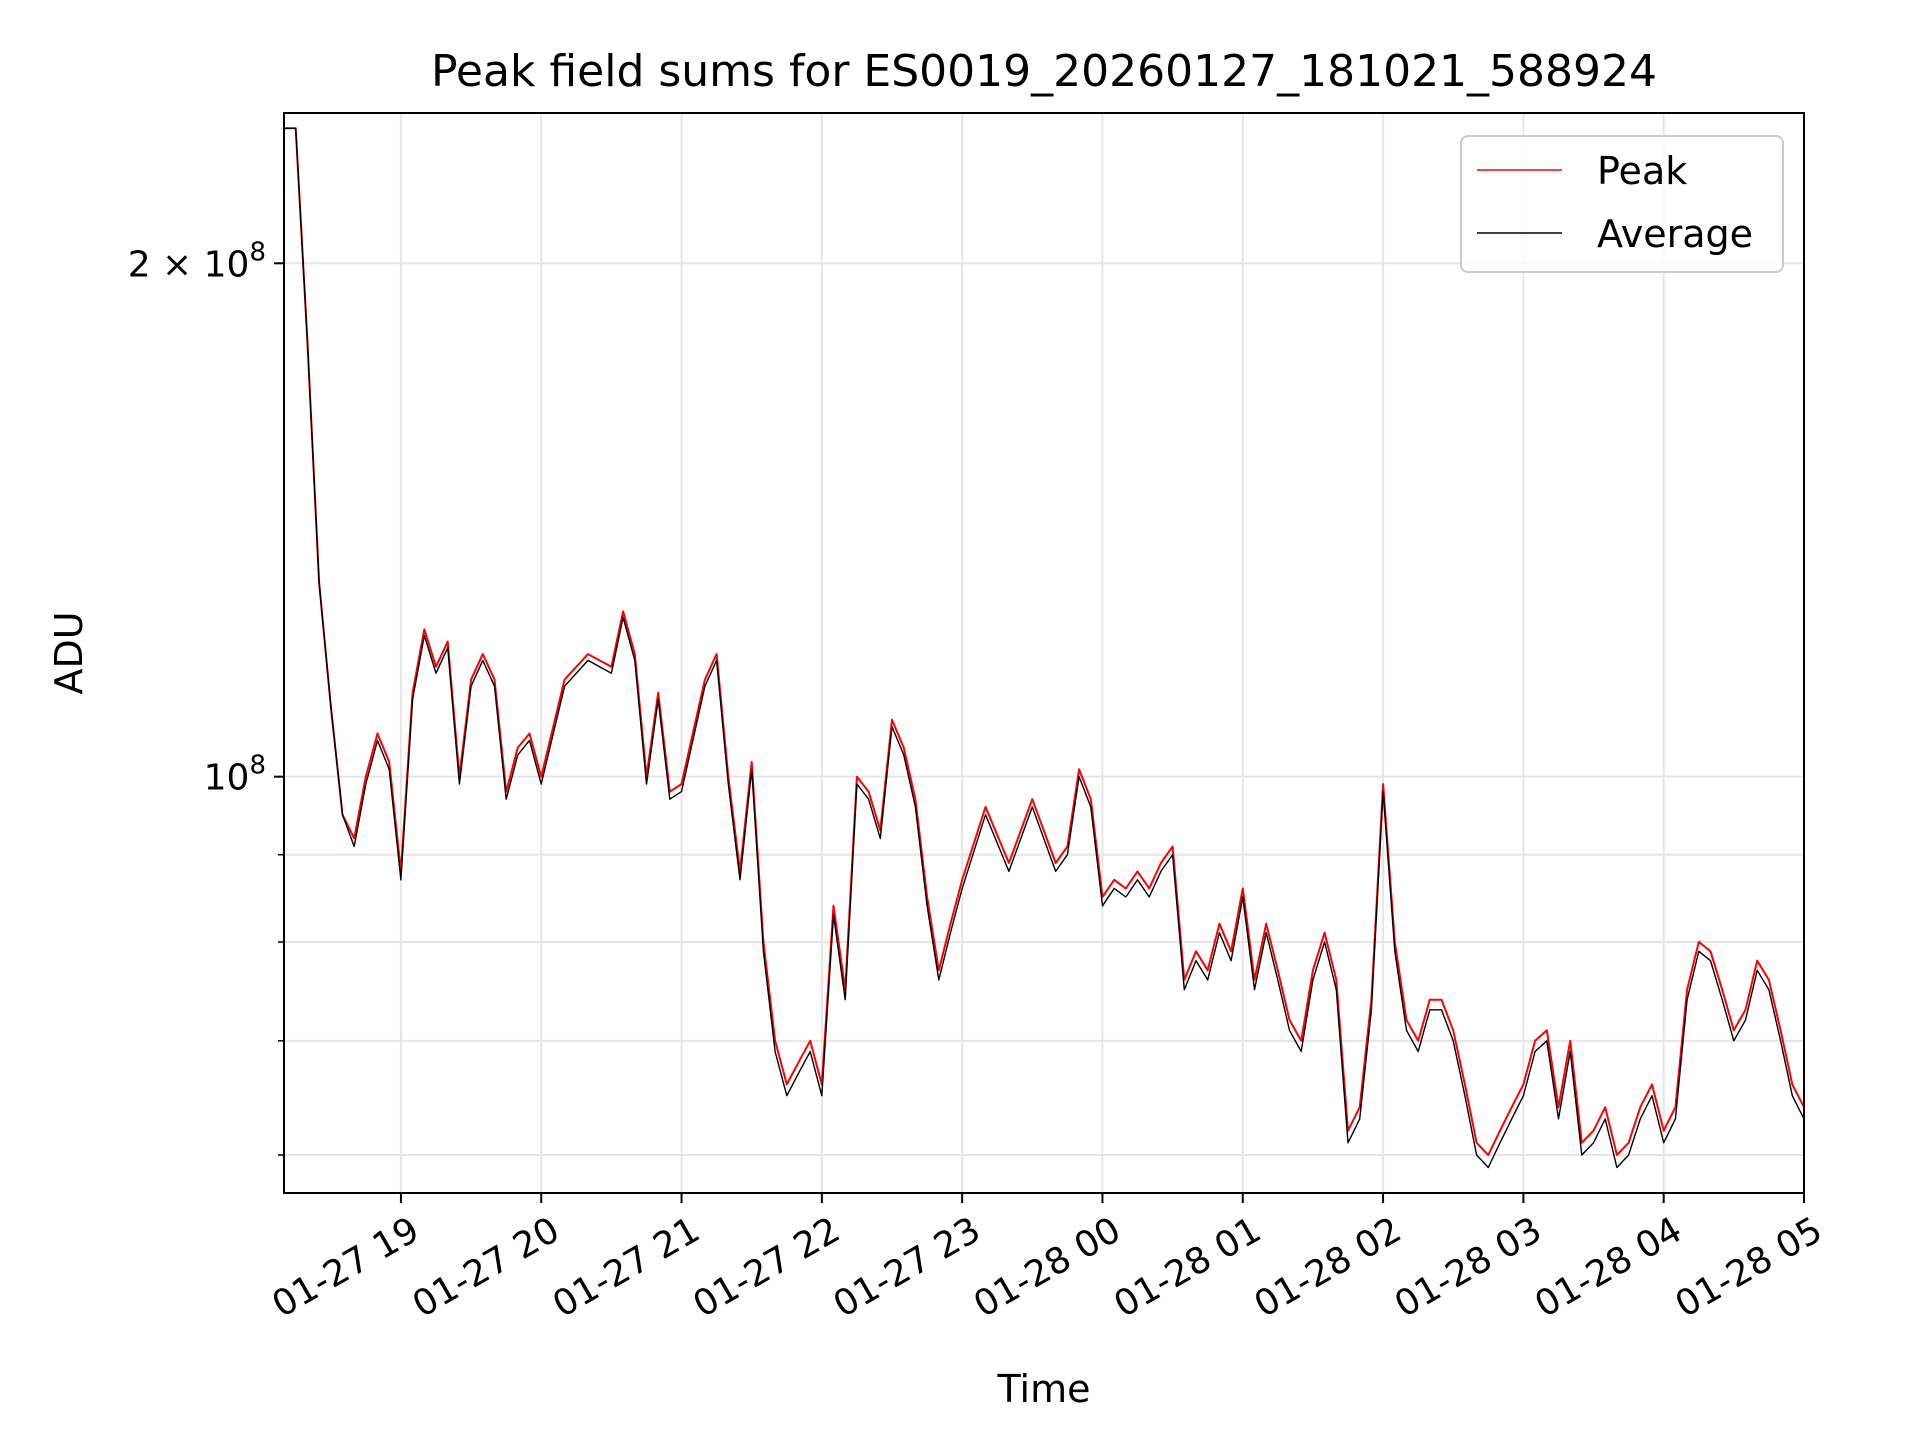  I want to click on x-axis-label: Time, so click(1044, 1389).